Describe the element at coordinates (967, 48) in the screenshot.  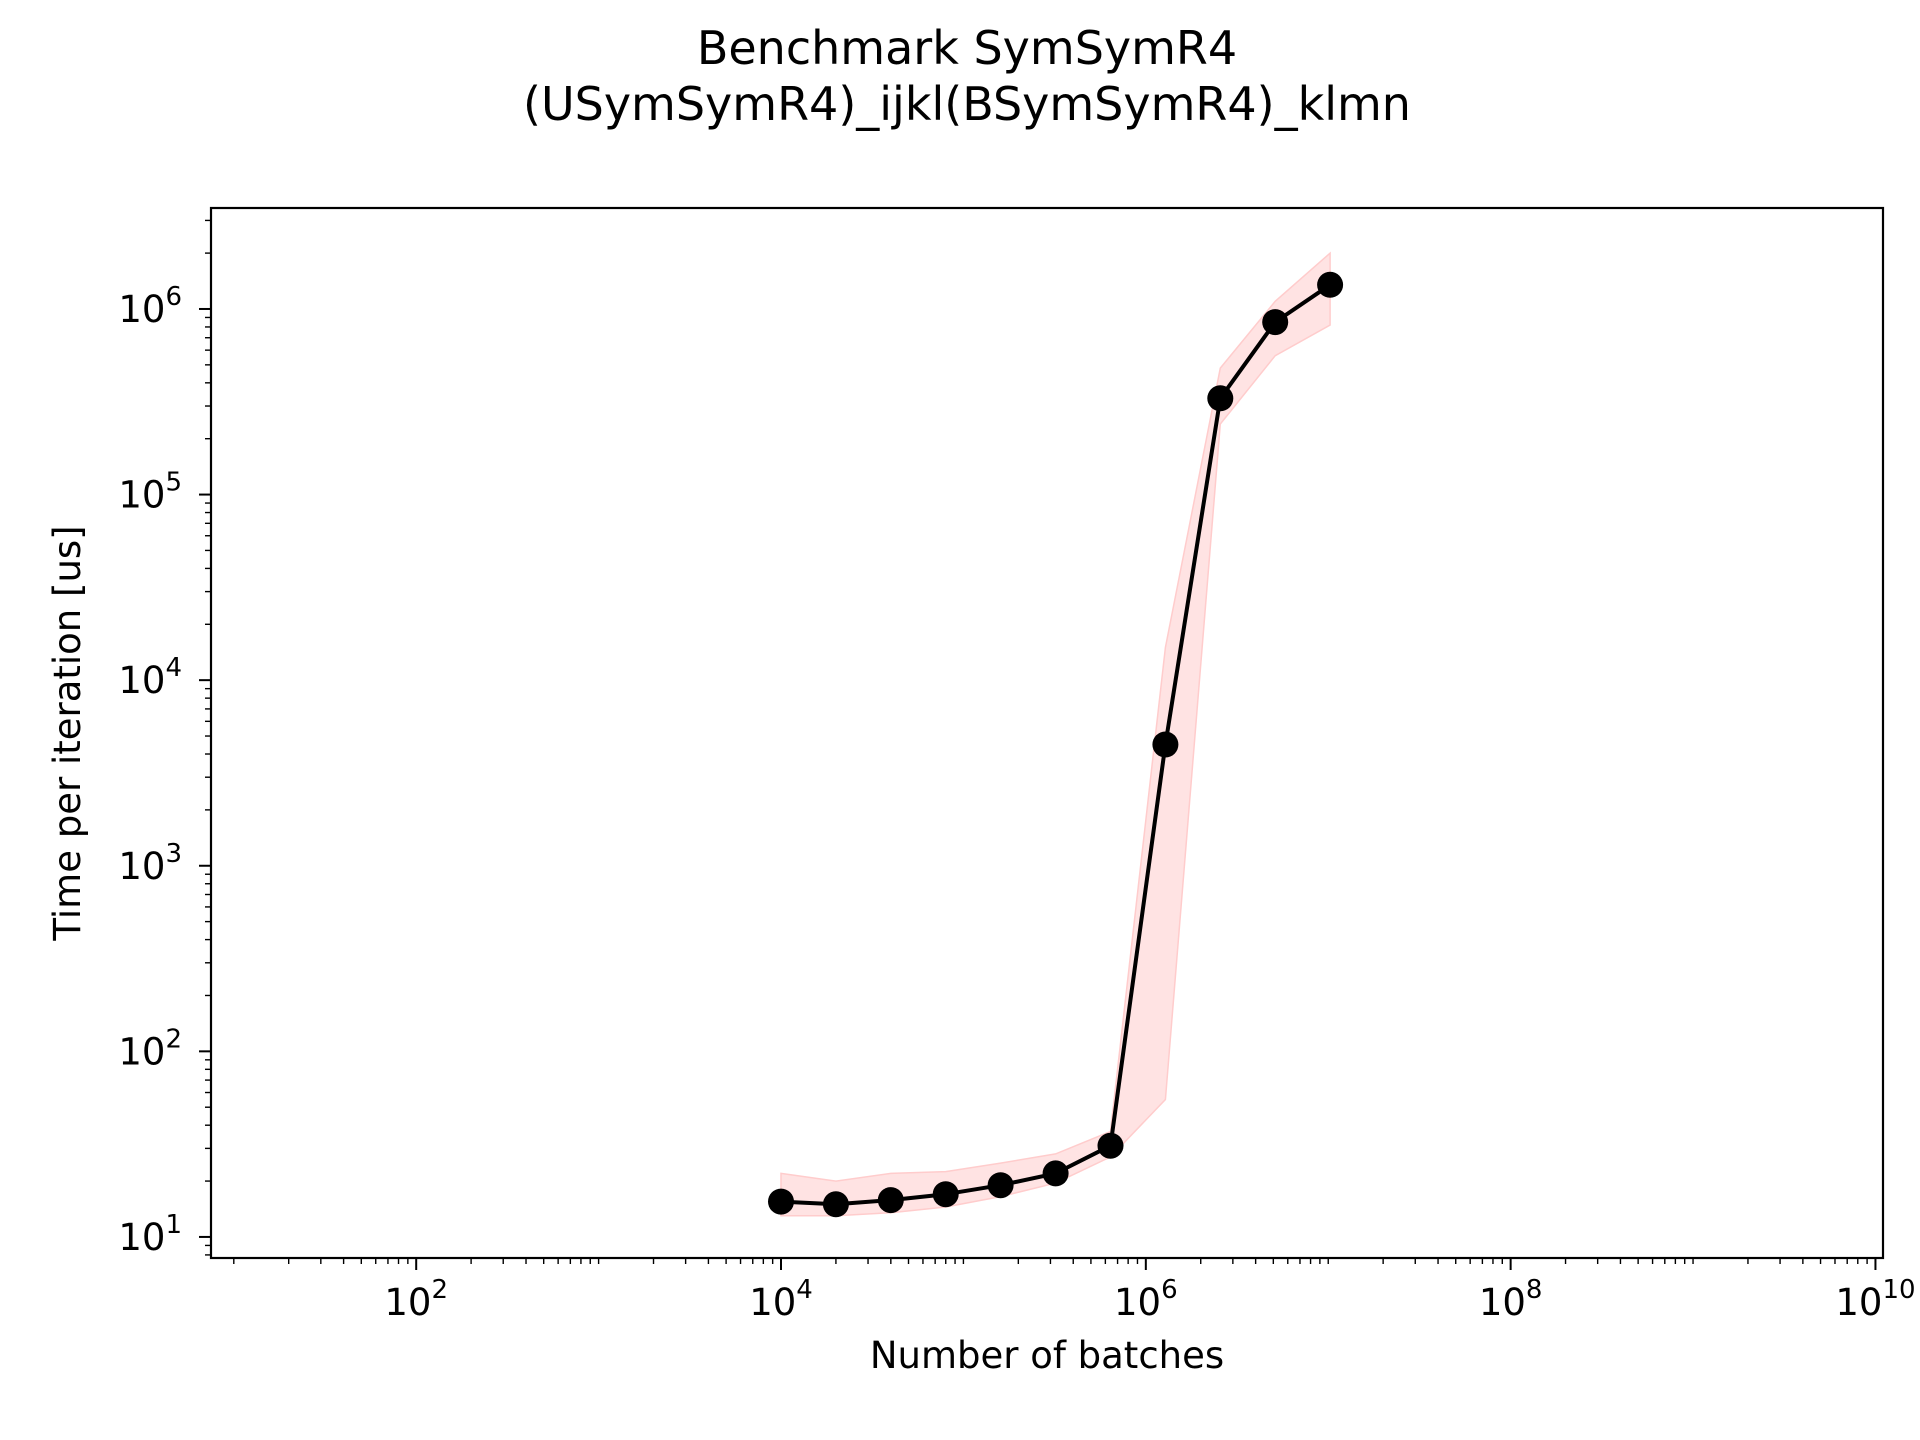
I see `chart-title: Benchmark SymSymR4` at that location.